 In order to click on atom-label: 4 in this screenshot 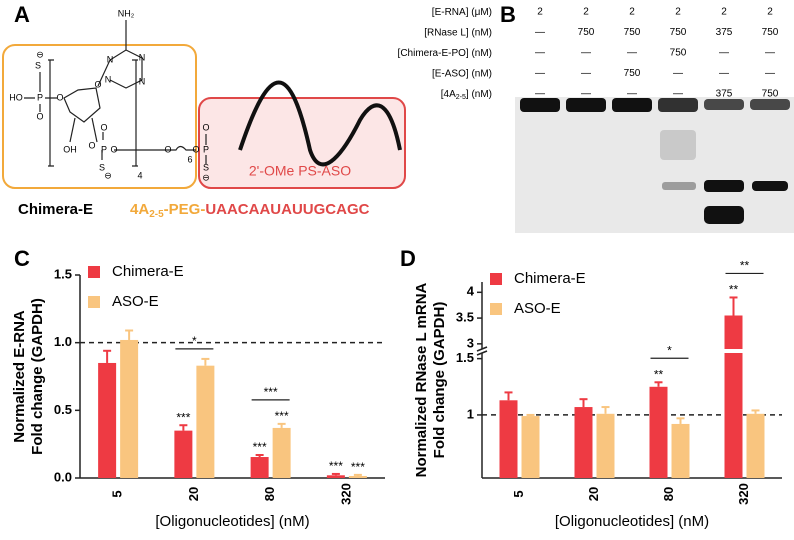, I will do `click(139, 175)`.